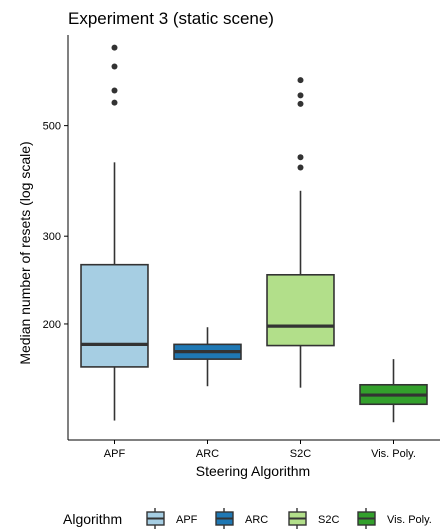 The image size is (443, 529). Describe the element at coordinates (328, 520) in the screenshot. I see `legend-label-s2c: S2C` at that location.